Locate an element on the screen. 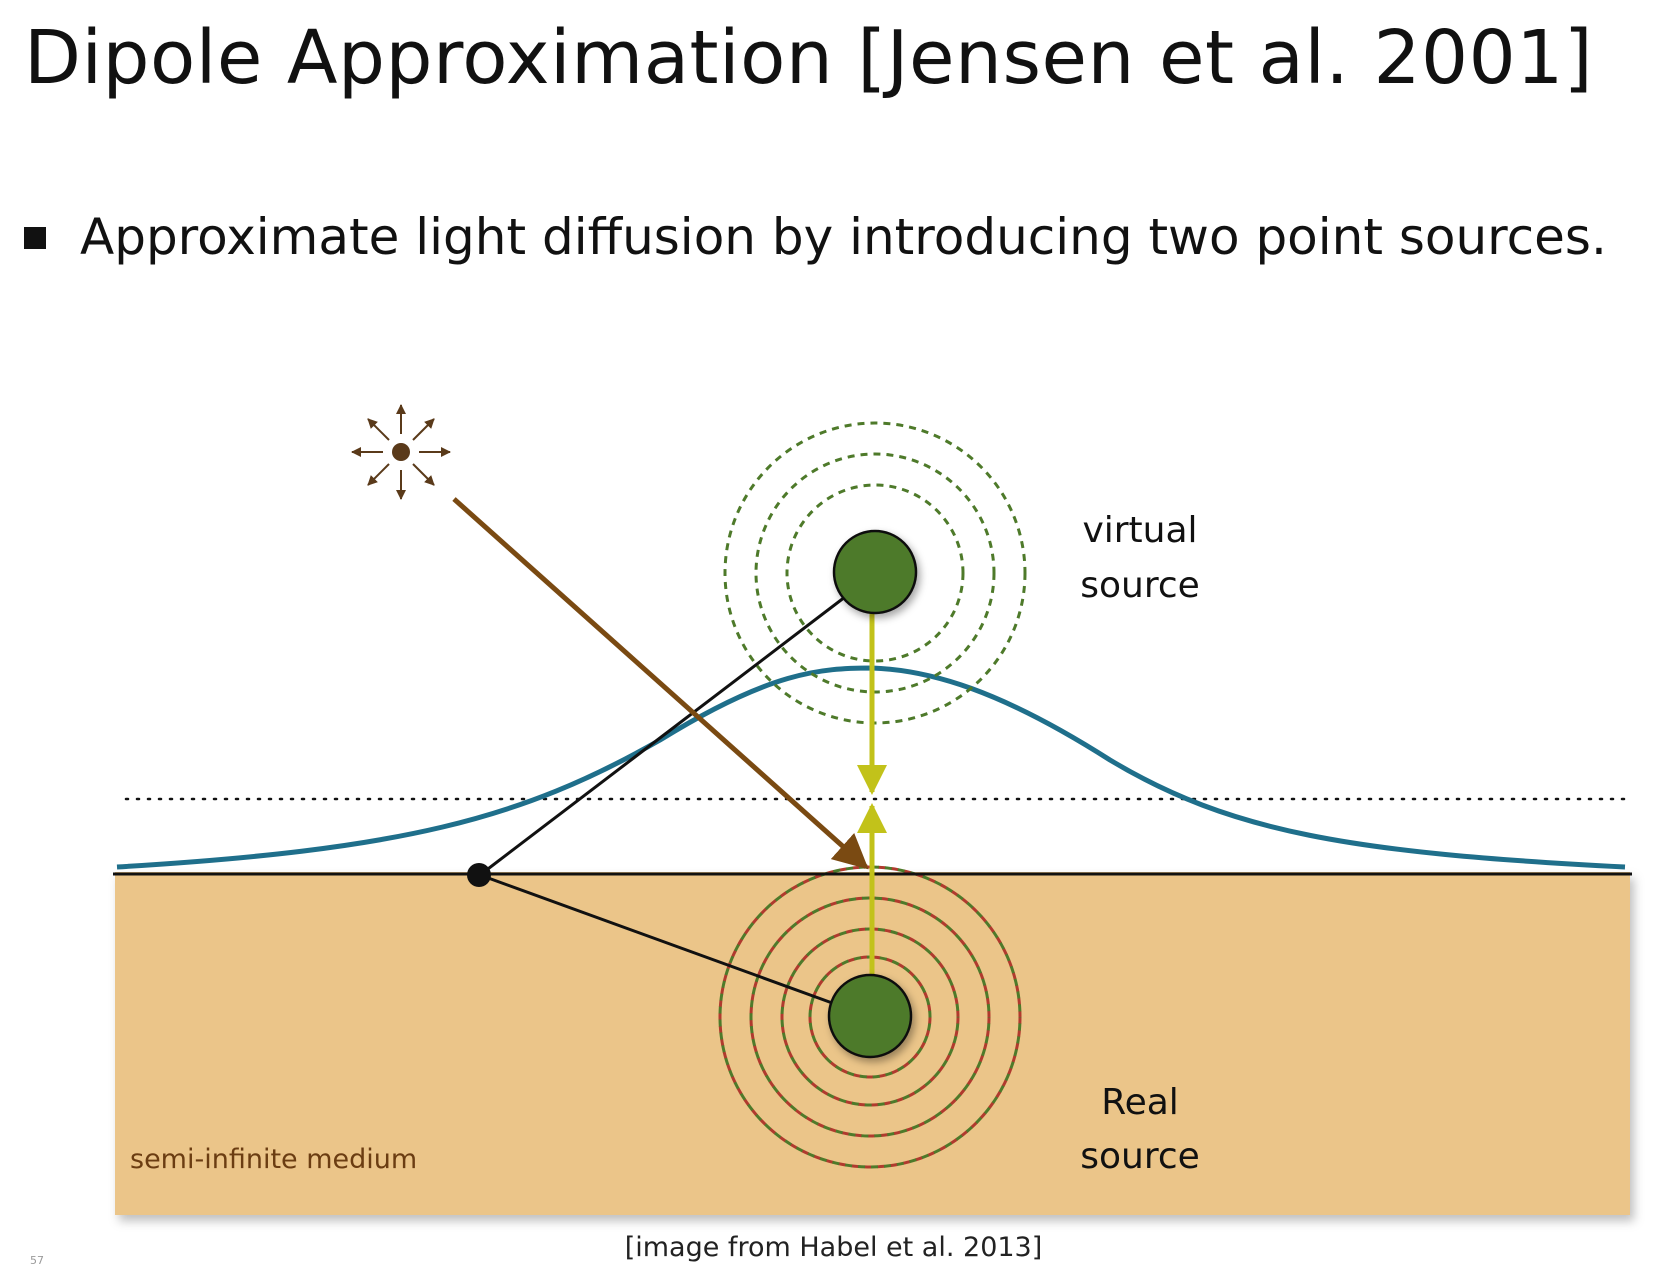  medium-label: semi-infinite medium is located at coordinates (273, 1159).